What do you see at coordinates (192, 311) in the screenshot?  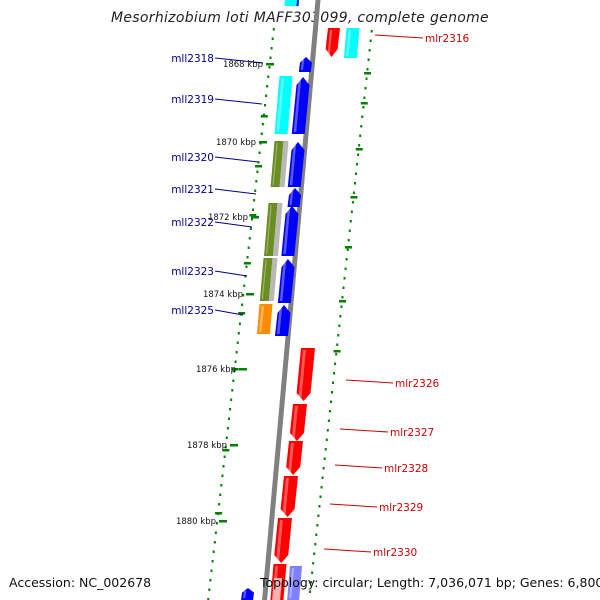 I see `gene-label-mll2325: mll2325` at bounding box center [192, 311].